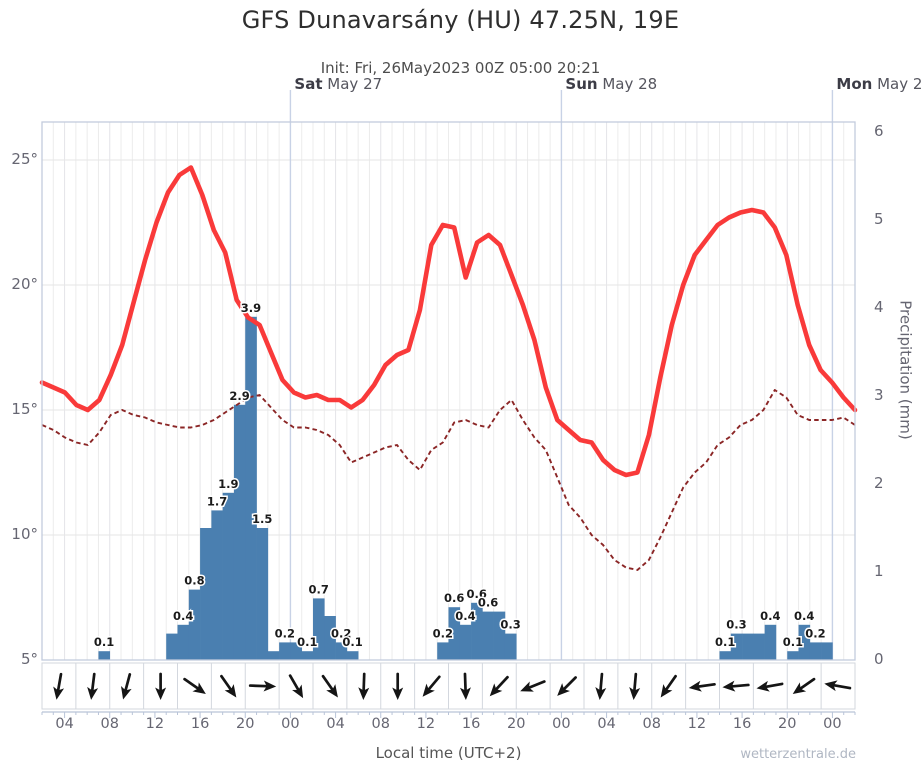 This screenshot has height=768, width=921. What do you see at coordinates (24, 284) in the screenshot?
I see `temp-axis-tick-label: 20°` at bounding box center [24, 284].